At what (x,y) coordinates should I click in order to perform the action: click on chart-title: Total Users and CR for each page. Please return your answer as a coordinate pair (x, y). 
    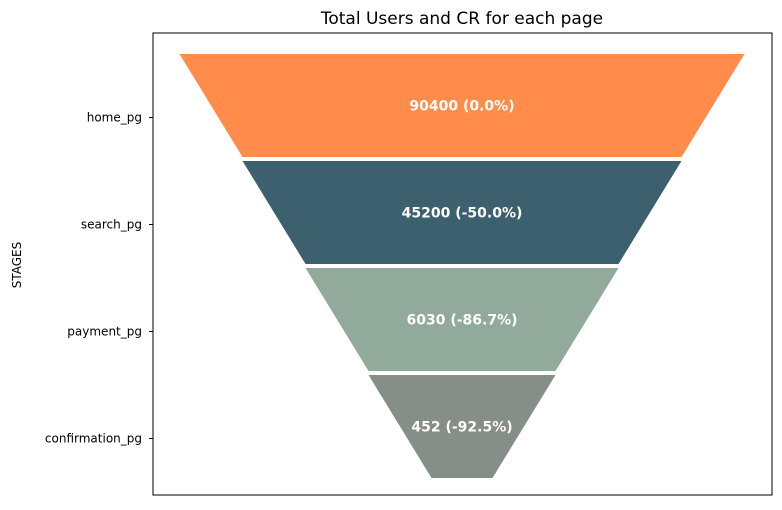
    Looking at the image, I should click on (461, 19).